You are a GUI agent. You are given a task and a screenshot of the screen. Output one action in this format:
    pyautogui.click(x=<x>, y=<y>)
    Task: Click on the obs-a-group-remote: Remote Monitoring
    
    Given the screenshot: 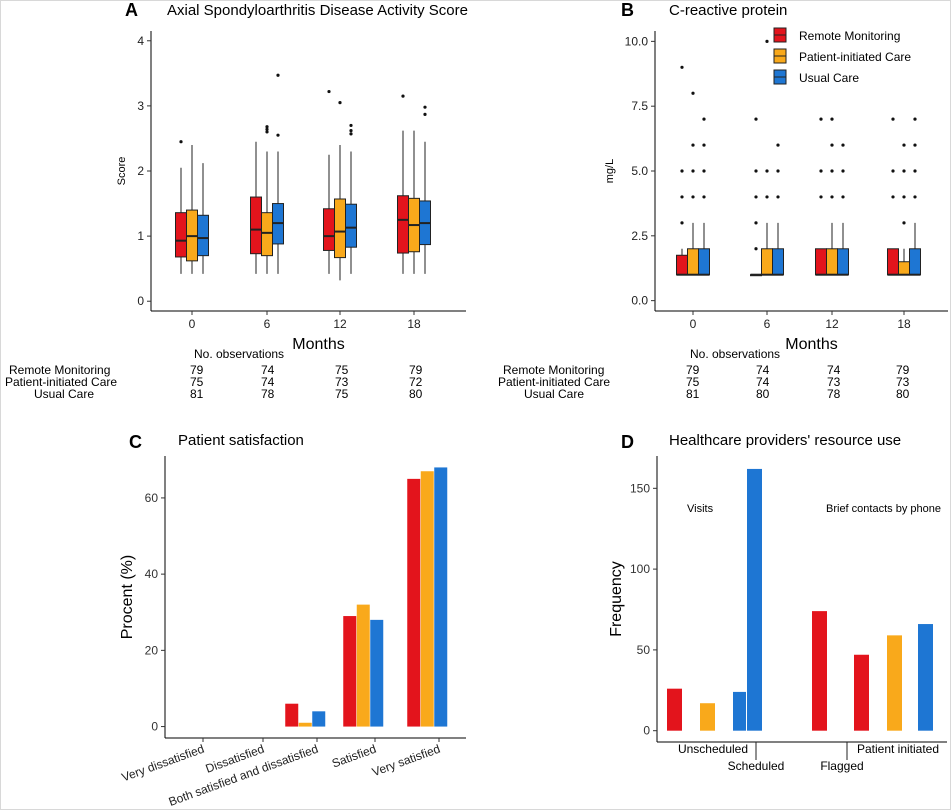 What is the action you would take?
    pyautogui.click(x=60, y=370)
    